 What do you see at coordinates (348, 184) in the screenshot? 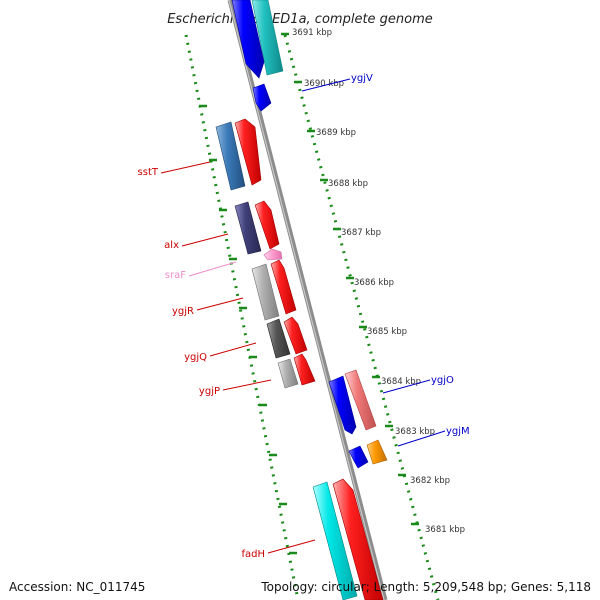
I see `tick-label: 3688 kbp` at bounding box center [348, 184].